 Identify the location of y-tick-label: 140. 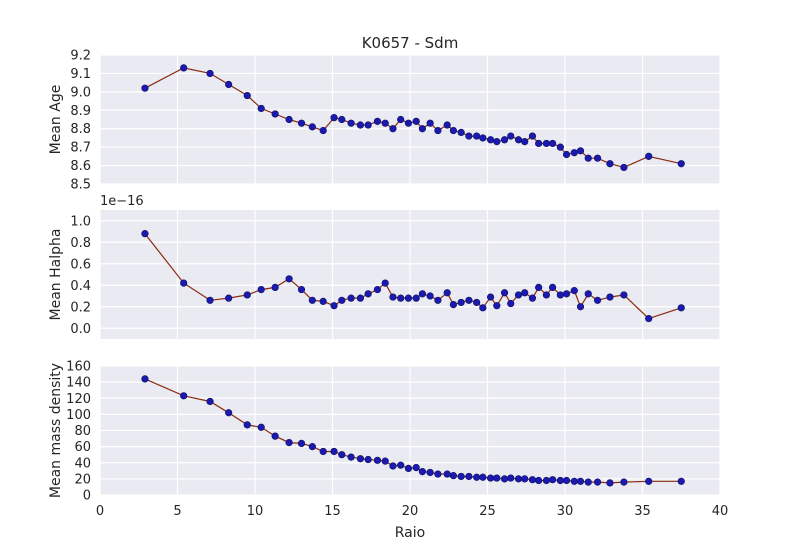
(78, 383).